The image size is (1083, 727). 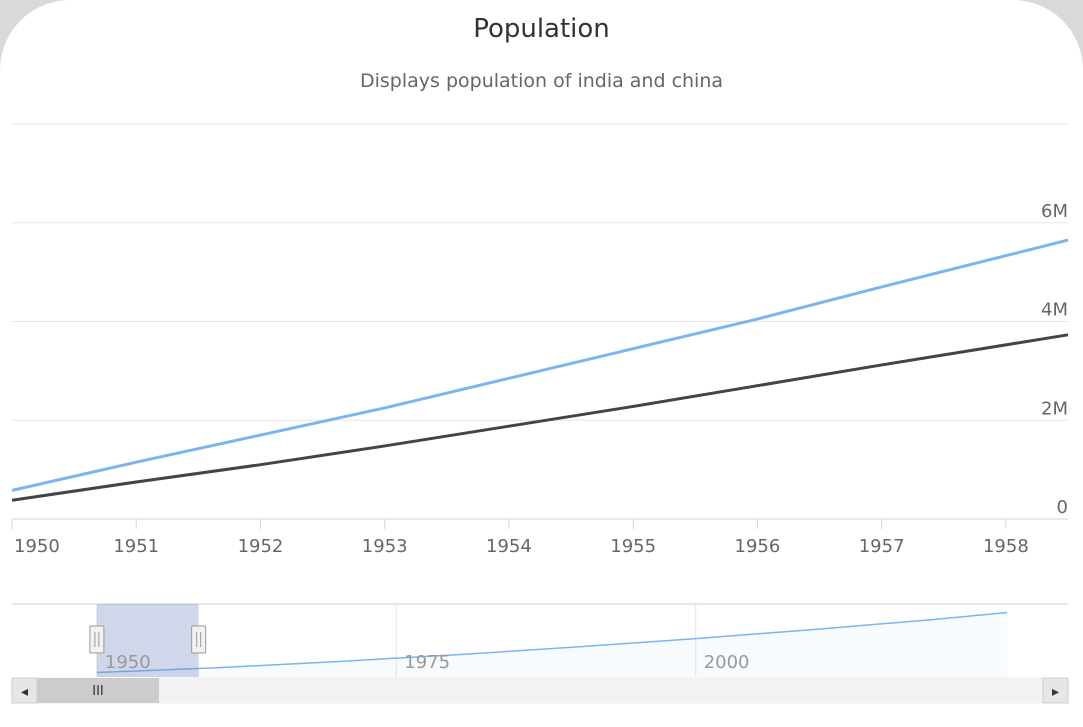 I want to click on navigator-tick-label: 1975, so click(x=427, y=662).